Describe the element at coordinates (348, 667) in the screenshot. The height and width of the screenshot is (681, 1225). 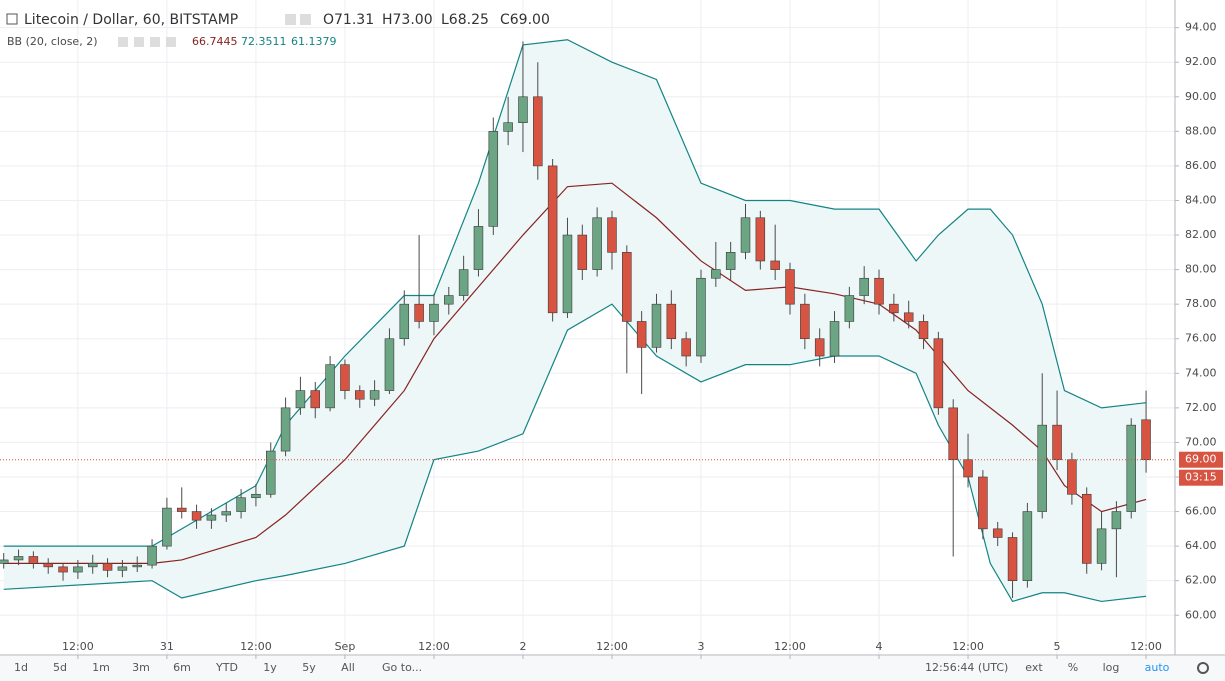
I see `range-button: All` at that location.